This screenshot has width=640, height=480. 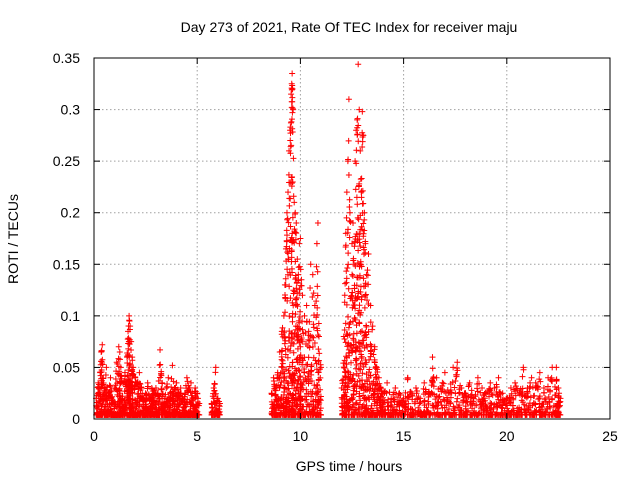 I want to click on y-tick-label: 0.1, so click(x=71, y=316).